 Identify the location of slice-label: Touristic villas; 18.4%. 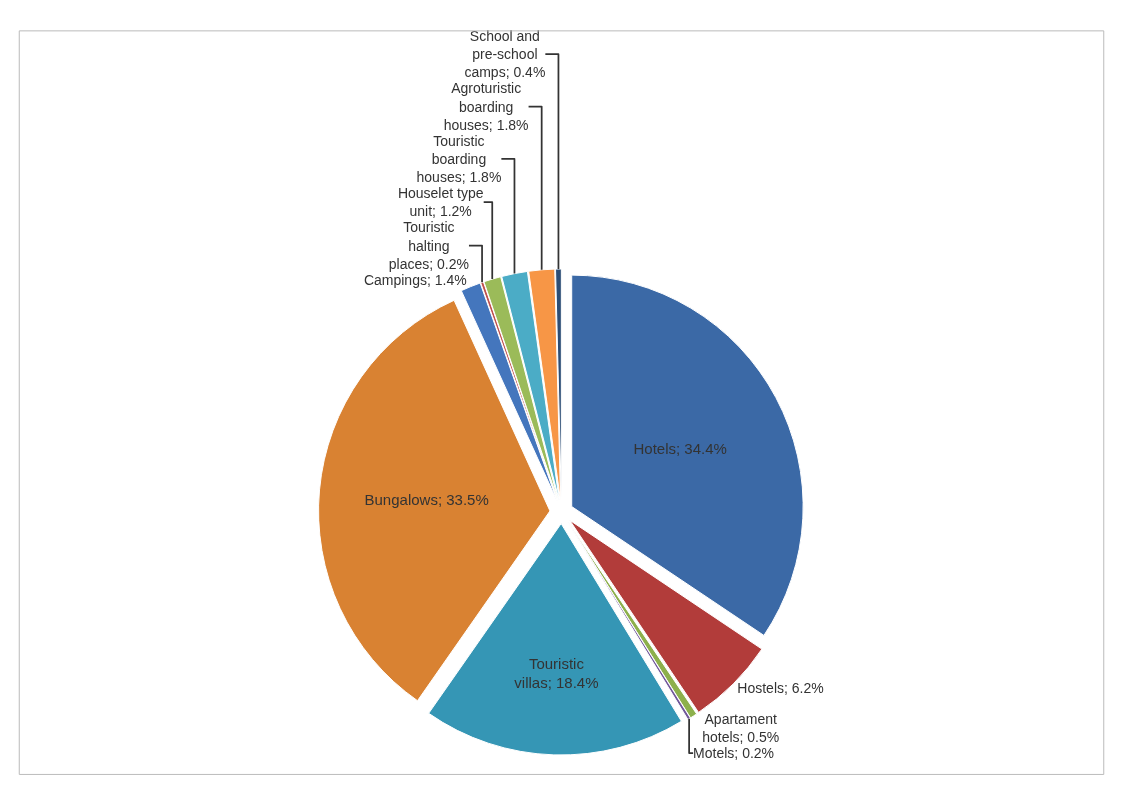
(556, 673).